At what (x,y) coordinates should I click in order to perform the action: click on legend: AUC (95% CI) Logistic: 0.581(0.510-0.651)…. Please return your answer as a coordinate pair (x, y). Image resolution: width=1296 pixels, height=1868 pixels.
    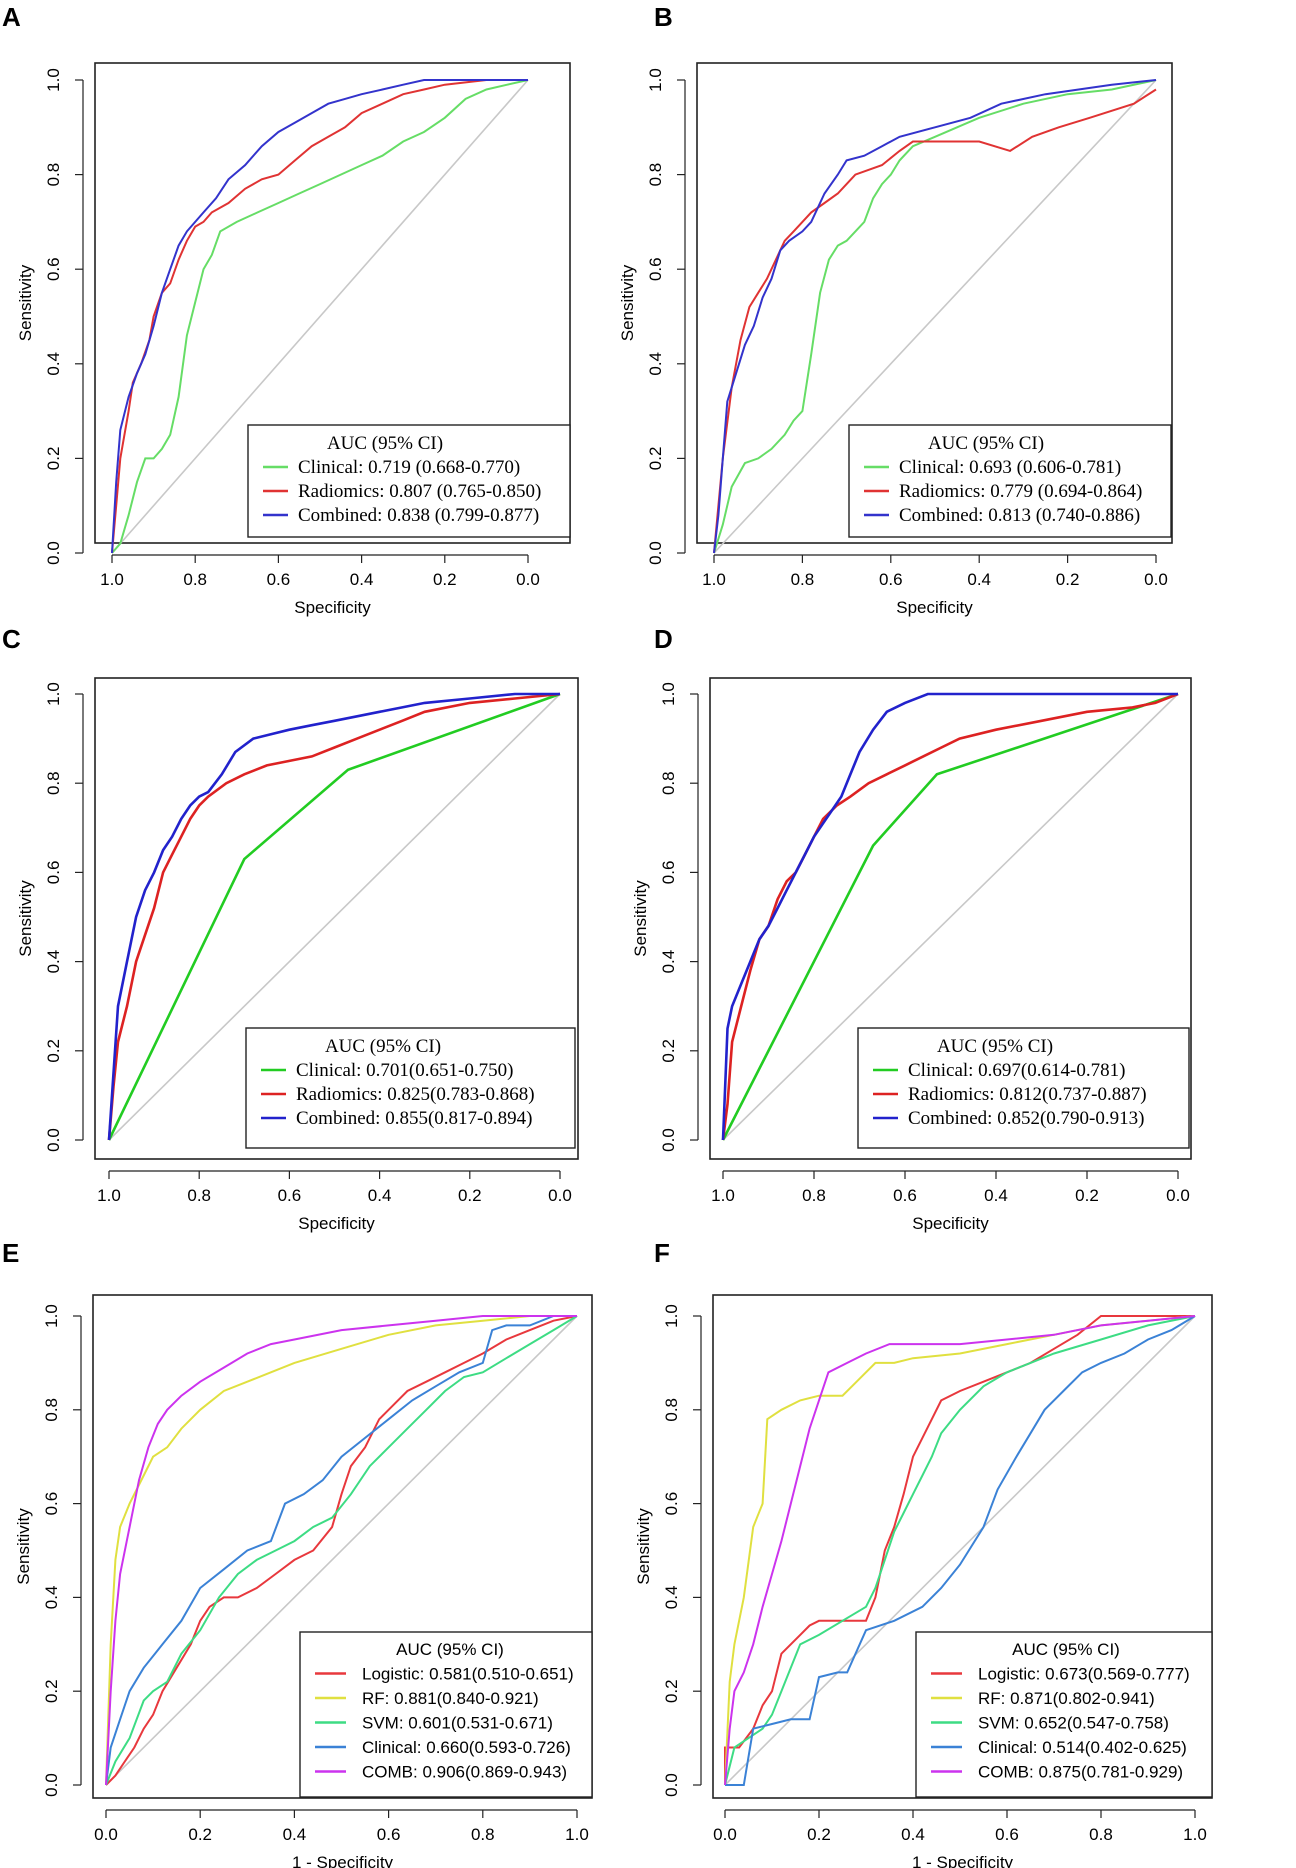
    Looking at the image, I should click on (446, 1714).